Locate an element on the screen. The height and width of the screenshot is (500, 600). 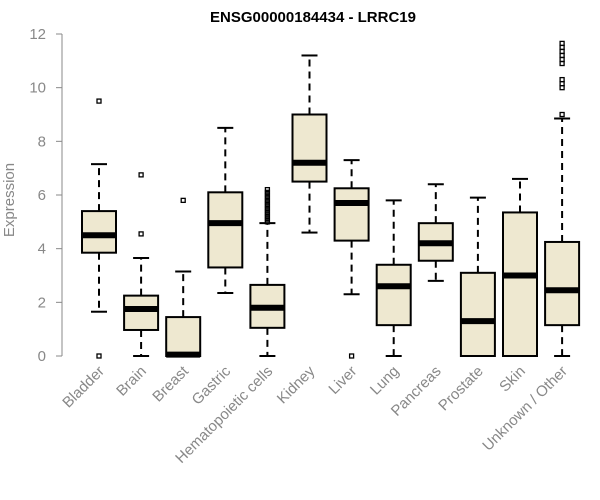
x-tick-label: Brain is located at coordinates (131, 381).